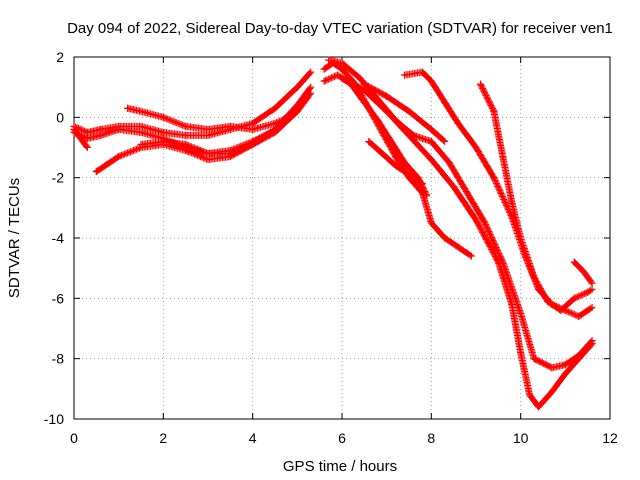 This screenshot has height=480, width=640. I want to click on x-tick-label: 8, so click(431, 438).